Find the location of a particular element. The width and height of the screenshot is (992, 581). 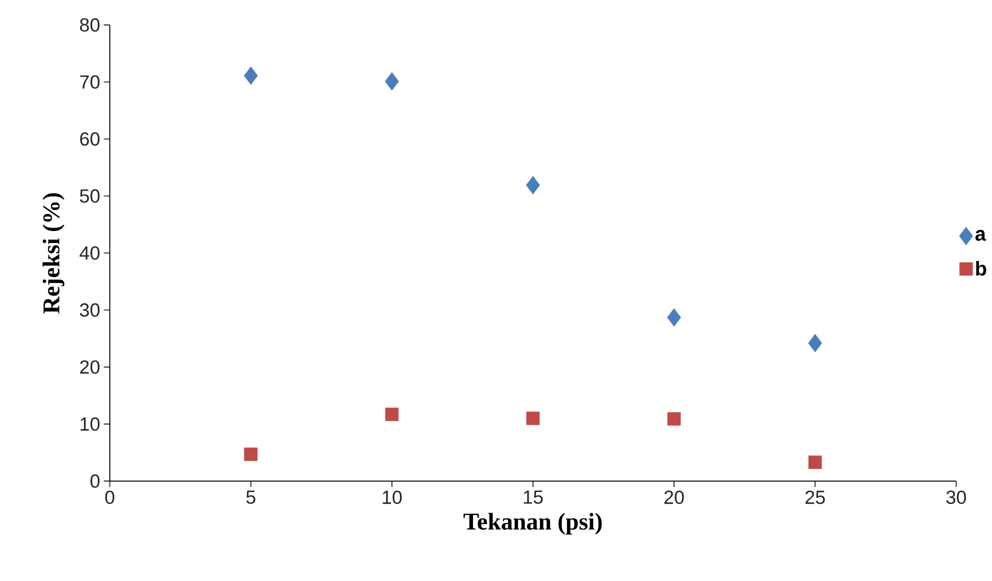

y-tick-label: 0 is located at coordinates (95, 481).